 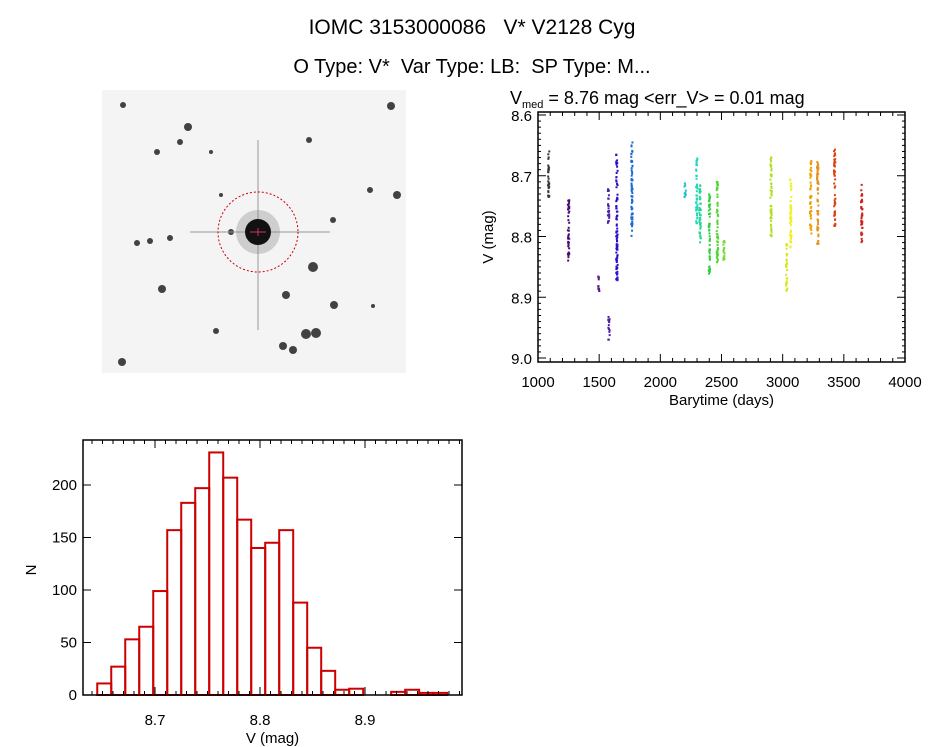 I want to click on x-tick-label: 3500, so click(x=843, y=382).